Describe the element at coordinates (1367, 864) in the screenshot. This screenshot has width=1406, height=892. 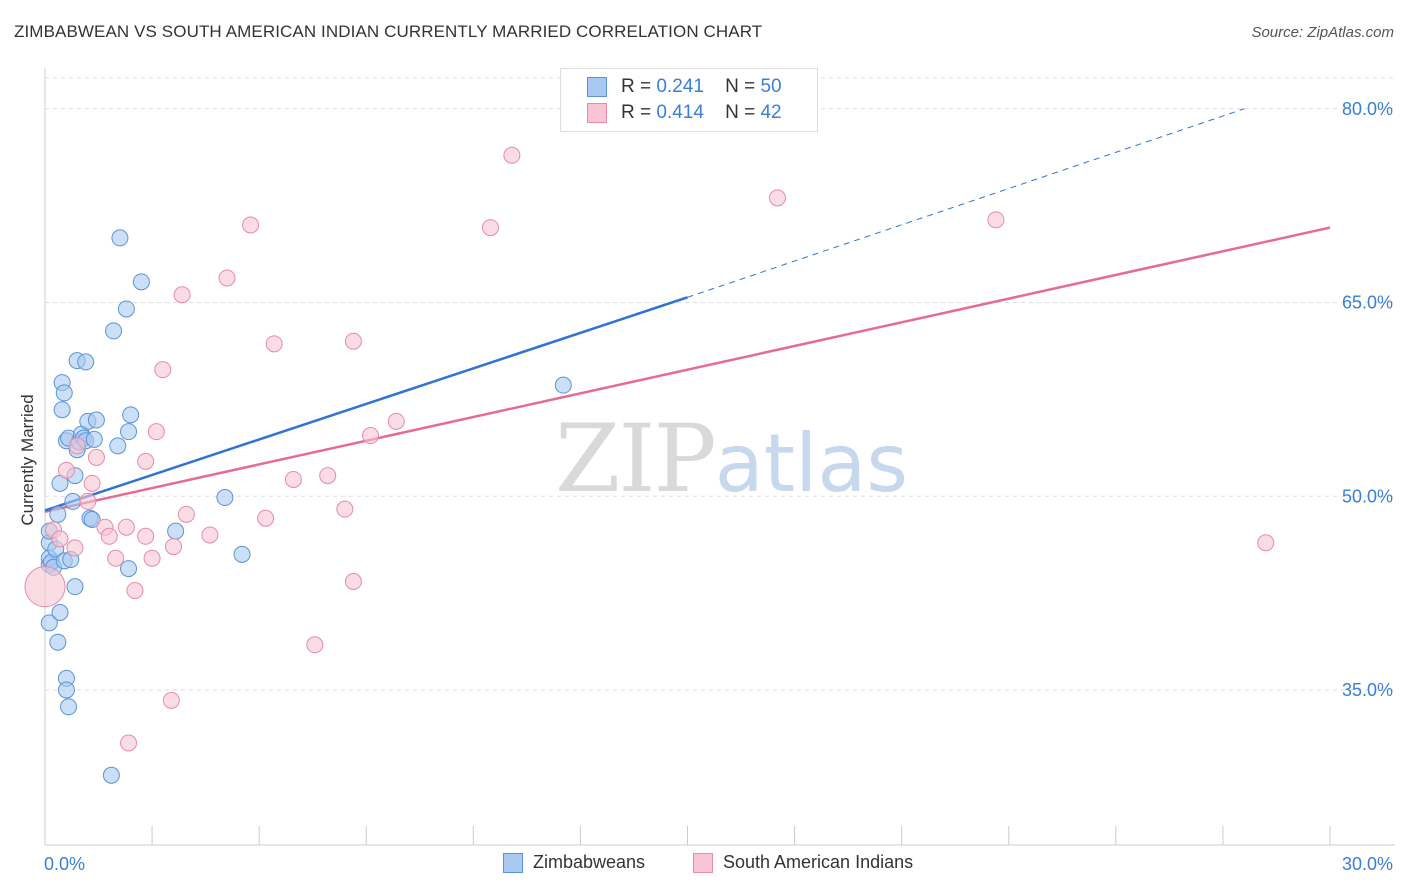
I see `x-tick-label: 30.0%` at that location.